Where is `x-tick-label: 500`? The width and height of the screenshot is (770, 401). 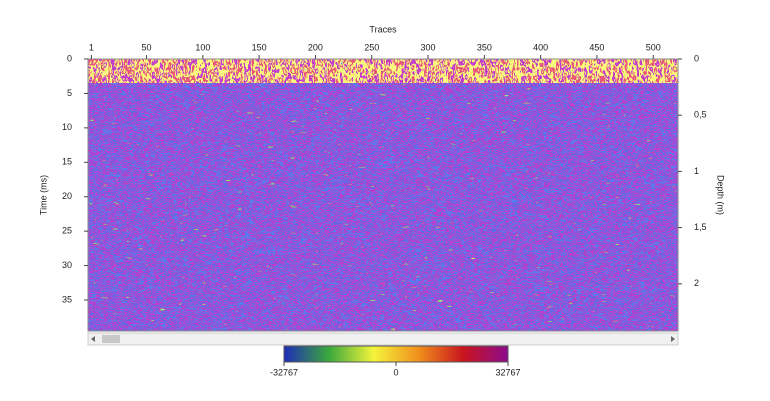 x-tick-label: 500 is located at coordinates (653, 47).